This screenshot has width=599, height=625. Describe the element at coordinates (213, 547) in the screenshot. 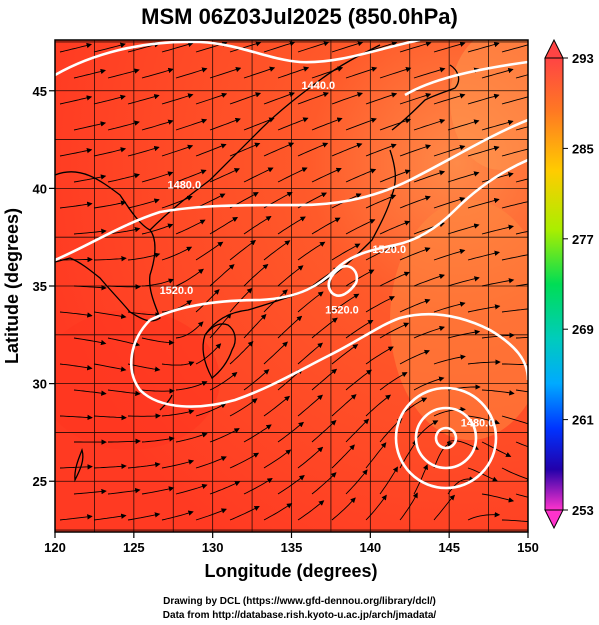

I see `x-tick-label: 130` at that location.